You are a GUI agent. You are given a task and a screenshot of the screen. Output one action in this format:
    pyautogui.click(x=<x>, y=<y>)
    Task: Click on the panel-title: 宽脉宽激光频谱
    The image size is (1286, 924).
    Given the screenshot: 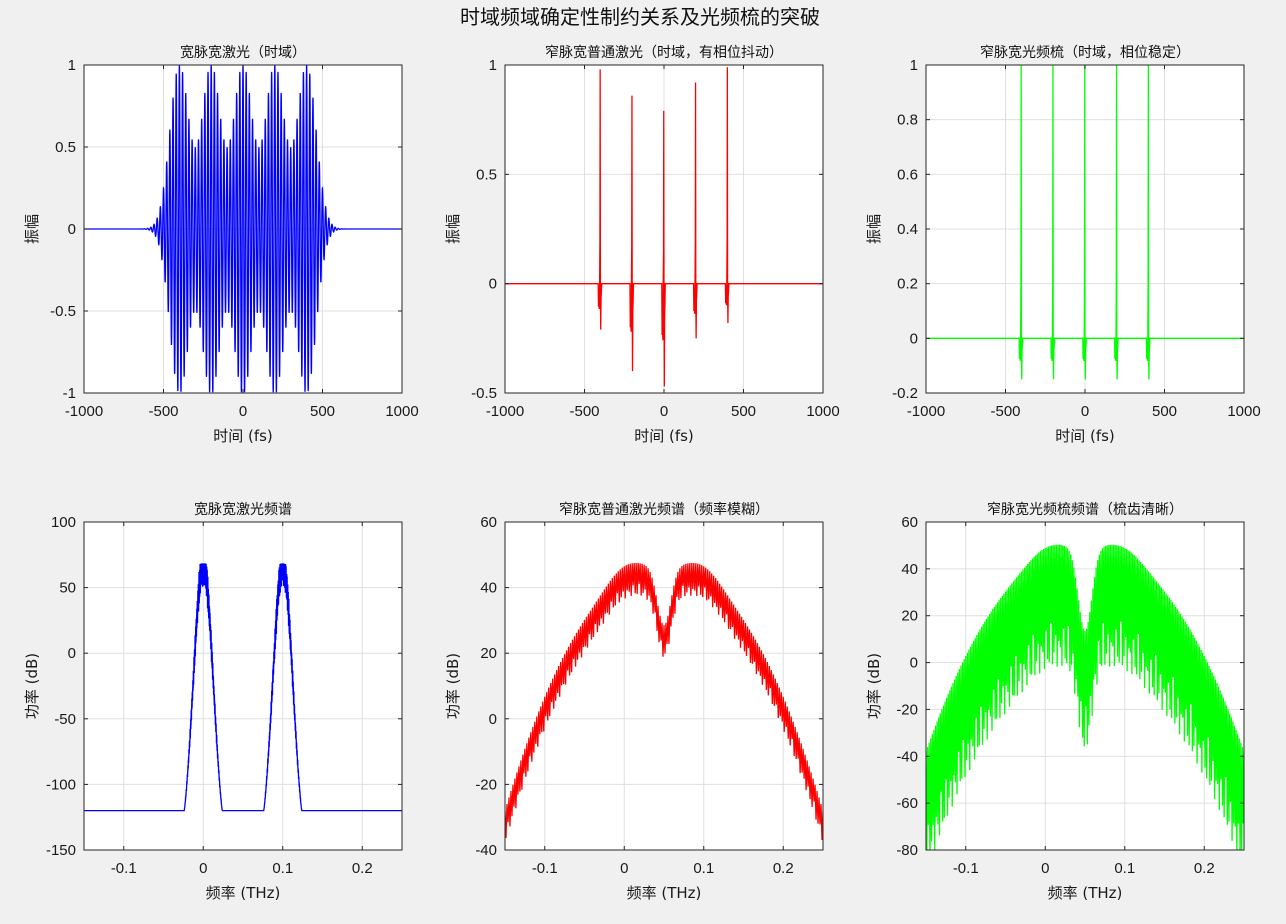 What is the action you would take?
    pyautogui.click(x=243, y=509)
    